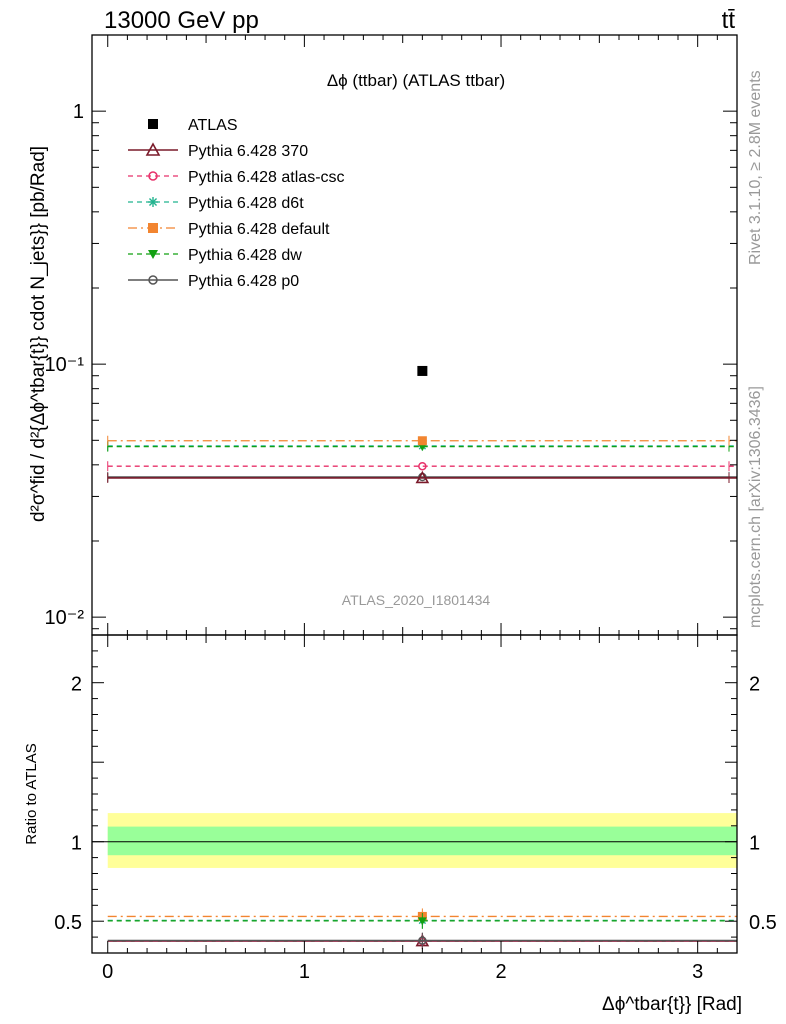  Describe the element at coordinates (76, 685) in the screenshot. I see `ratio-y-tick-label-left: 2` at that location.